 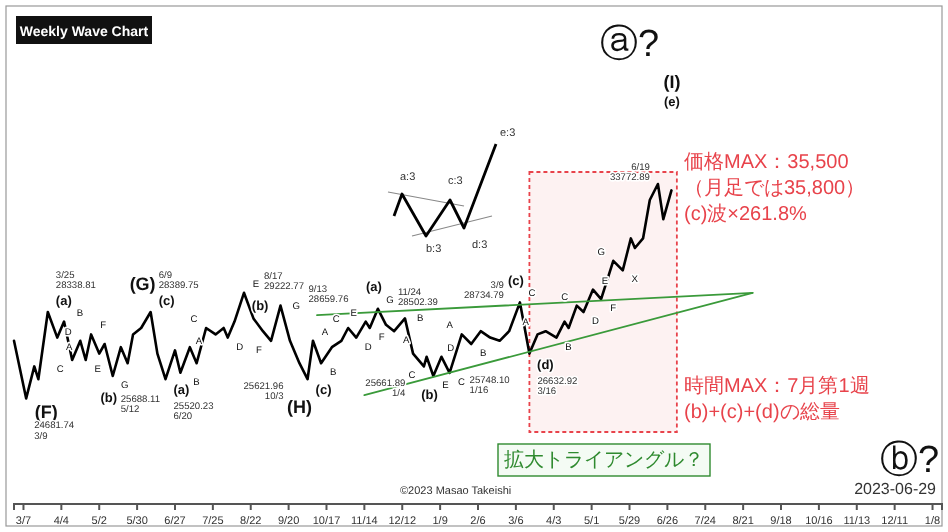 I want to click on annotation: (H), so click(x=300, y=406).